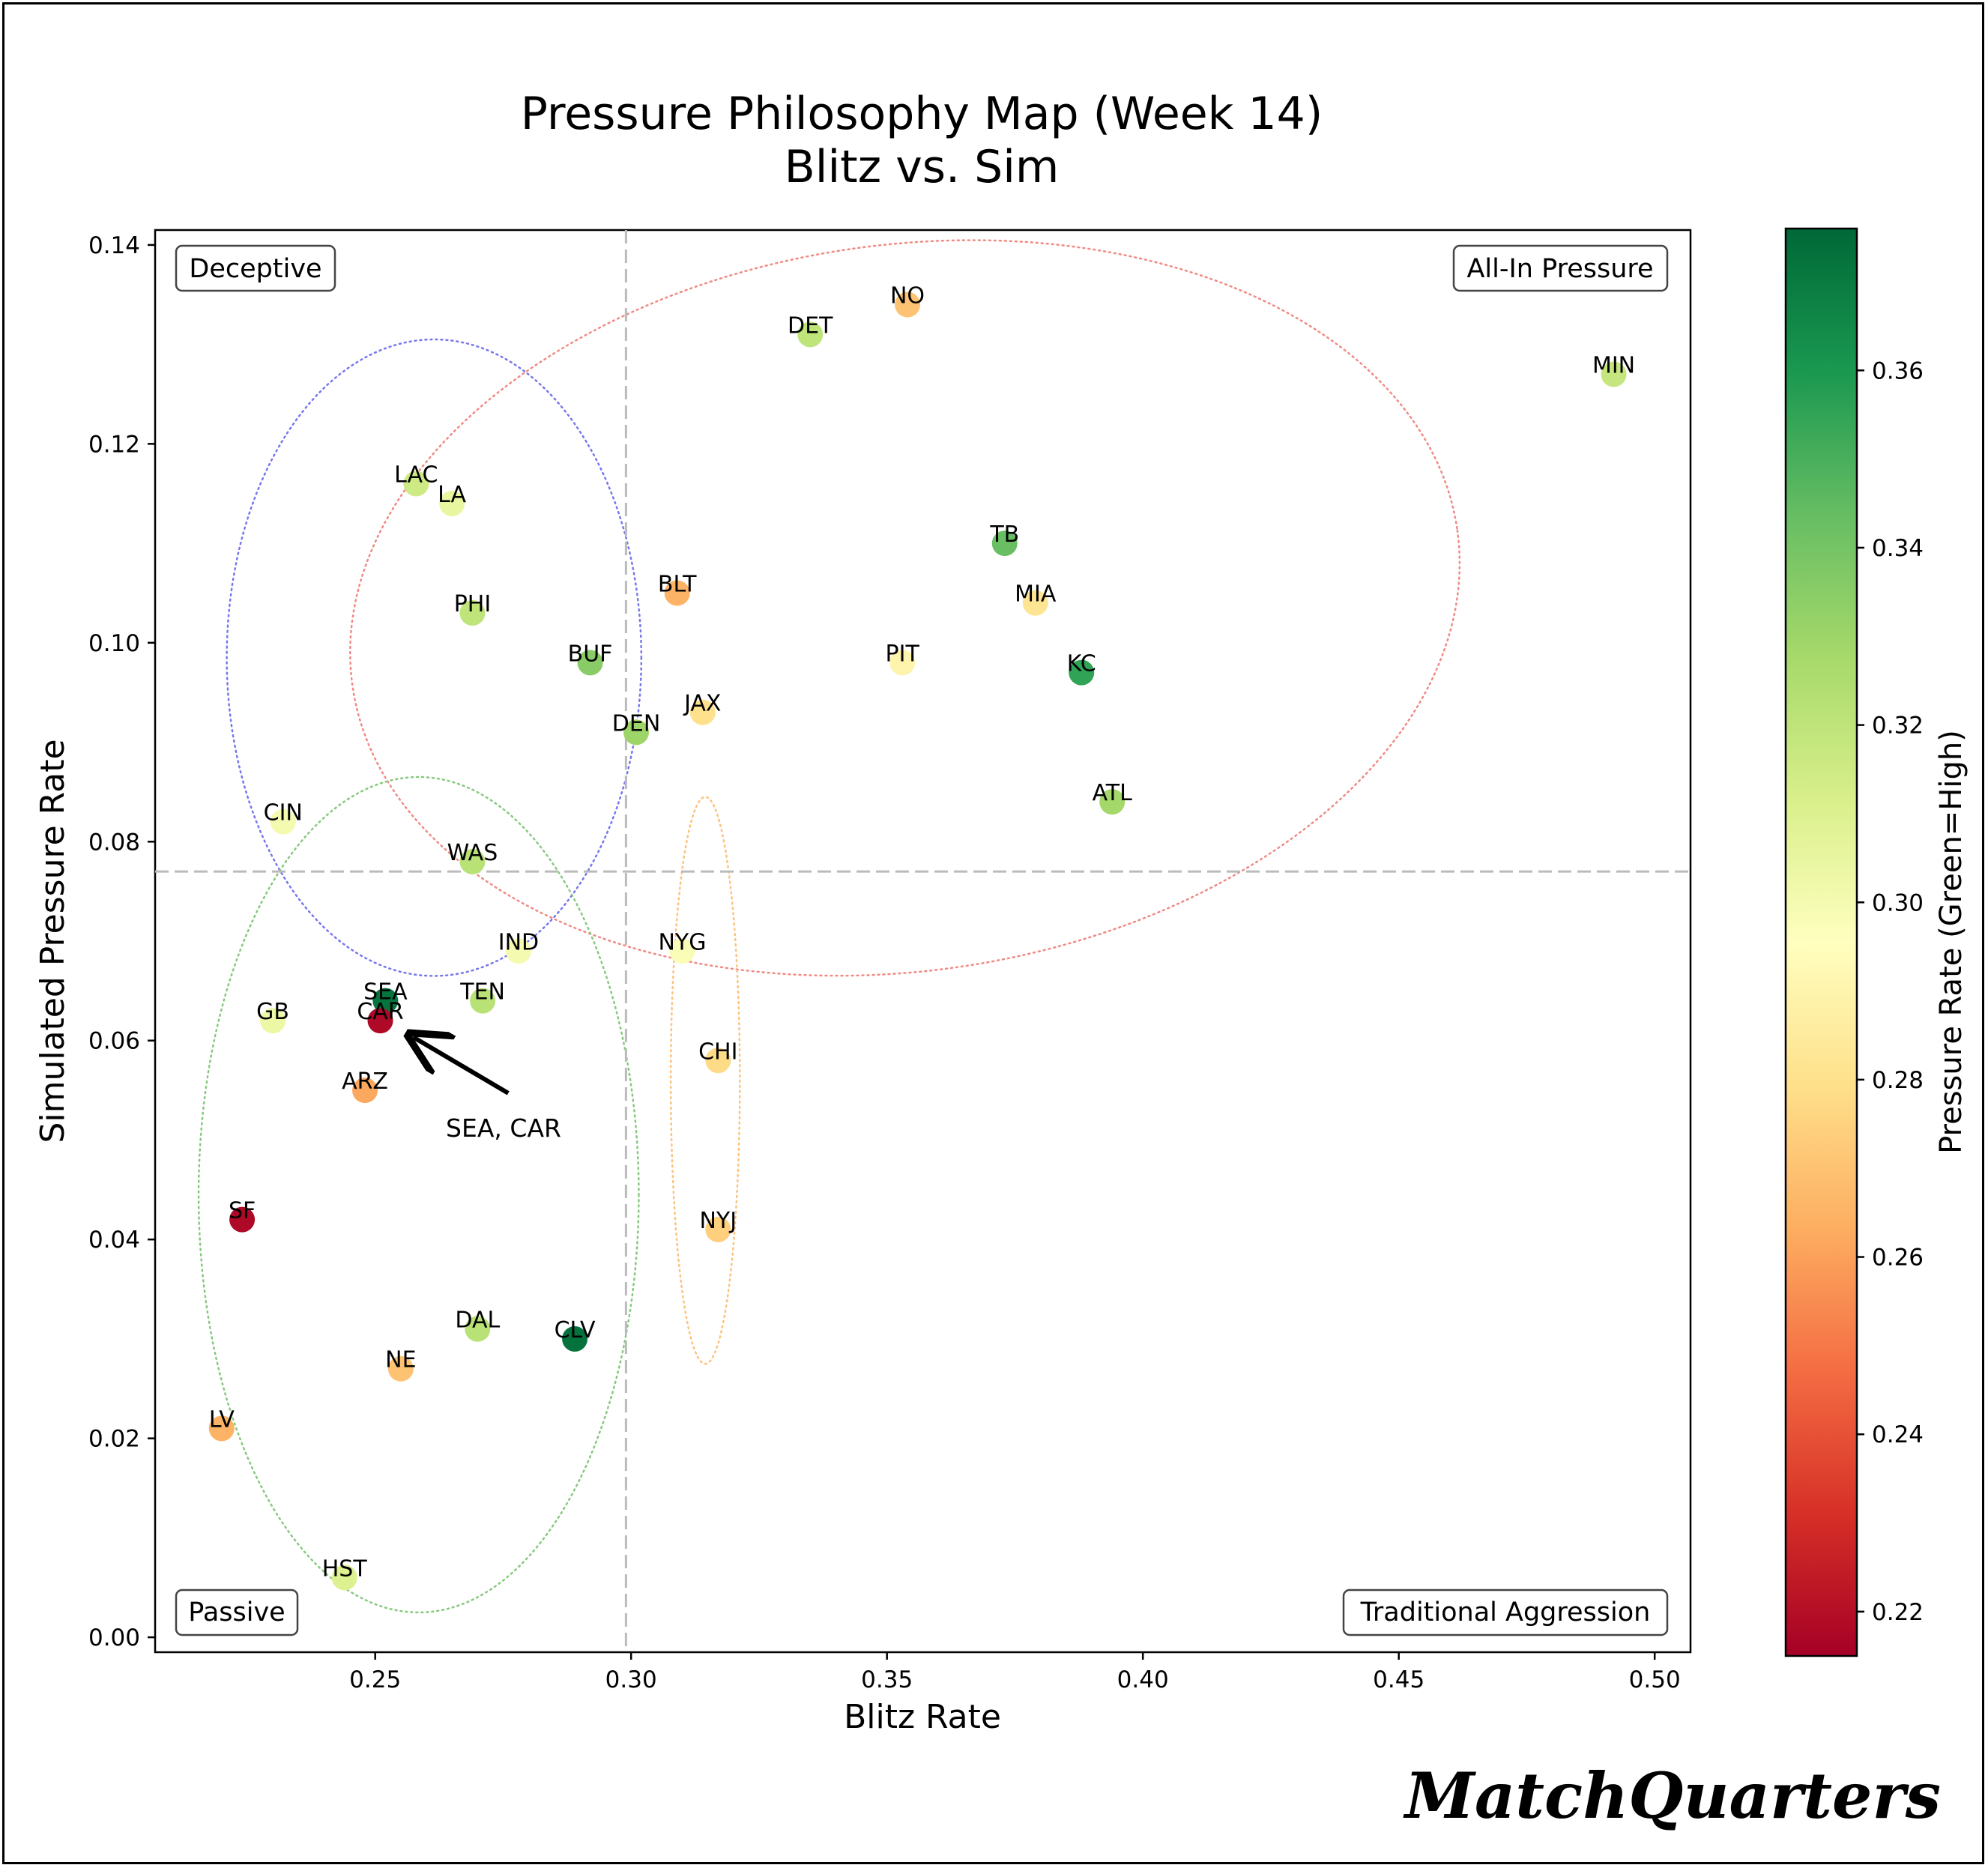 This screenshot has width=1988, height=1868. What do you see at coordinates (1898, 1434) in the screenshot?
I see `colorbar-tick-label: 0.24` at bounding box center [1898, 1434].